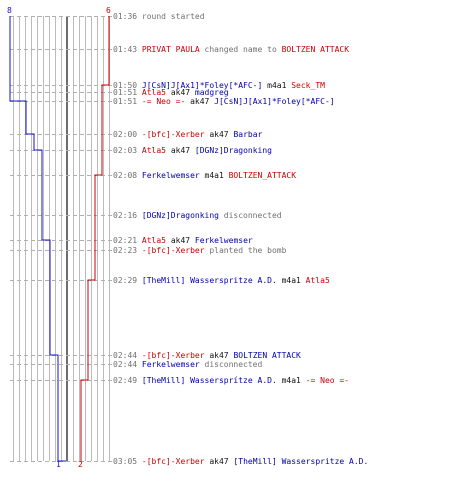 Image resolution: width=450 pixels, height=500 pixels. What do you see at coordinates (37, 239) in the screenshot?
I see `blue-team-alive-line` at bounding box center [37, 239].